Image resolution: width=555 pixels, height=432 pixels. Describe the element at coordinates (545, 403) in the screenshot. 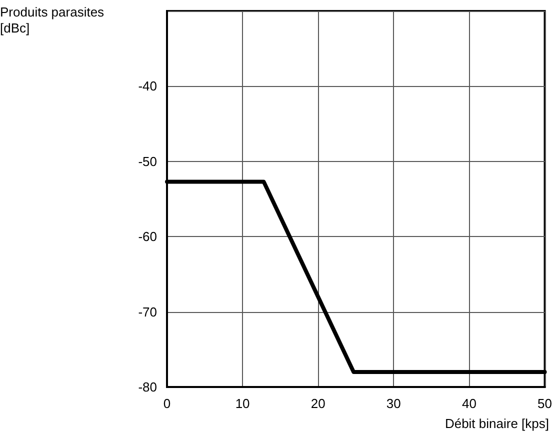

I see `x-tick-label: 50` at that location.